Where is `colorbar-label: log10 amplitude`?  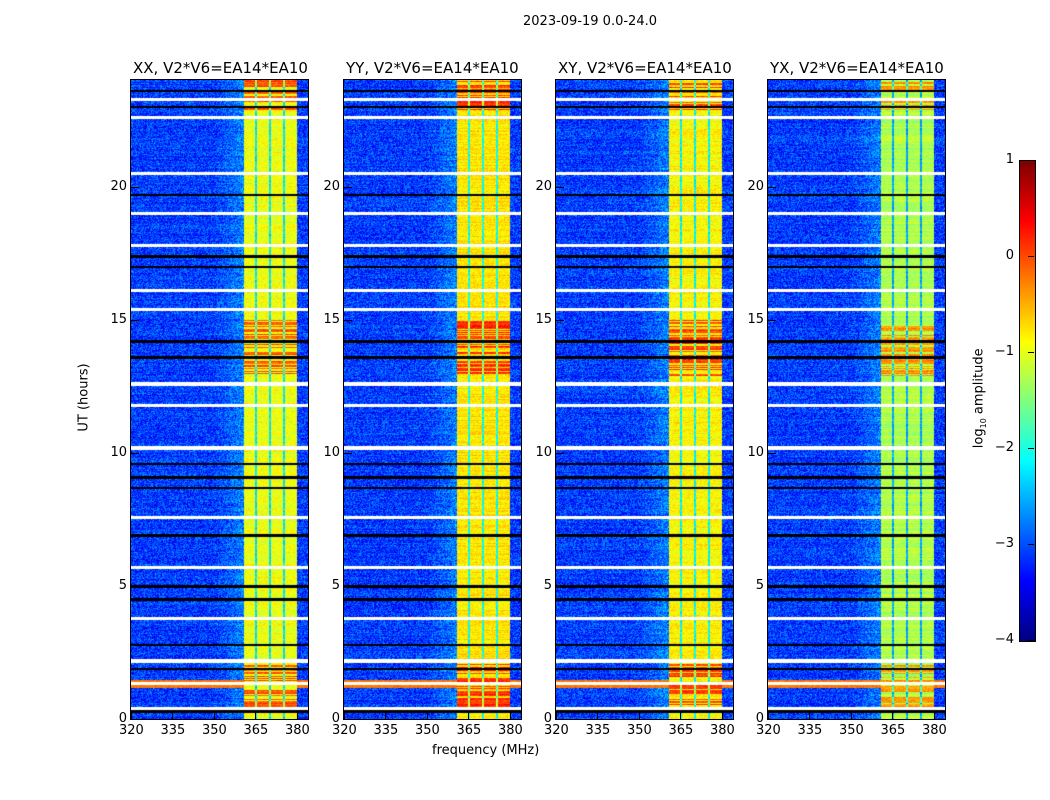 colorbar-label: log10 amplitude is located at coordinates (980, 398).